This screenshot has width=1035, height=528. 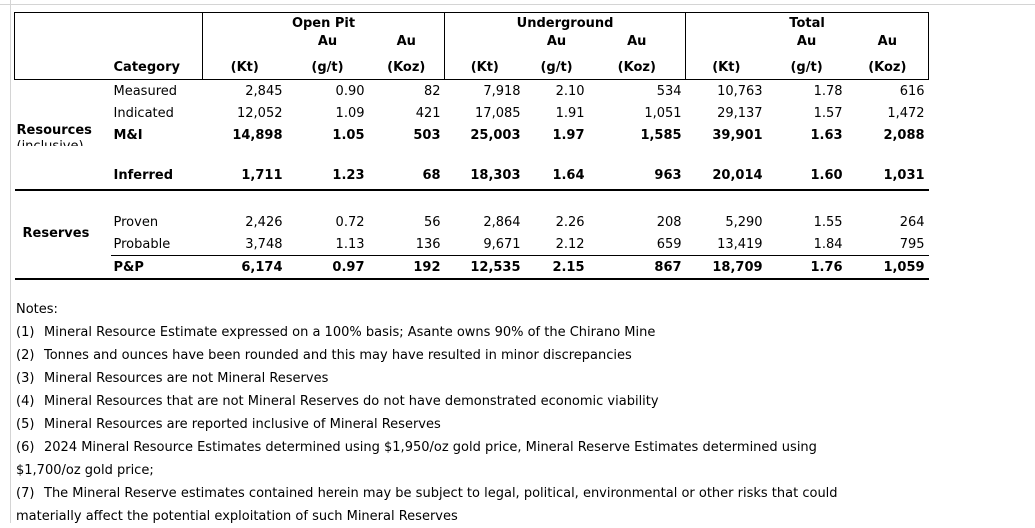 I want to click on note-number: (4), so click(x=25, y=401).